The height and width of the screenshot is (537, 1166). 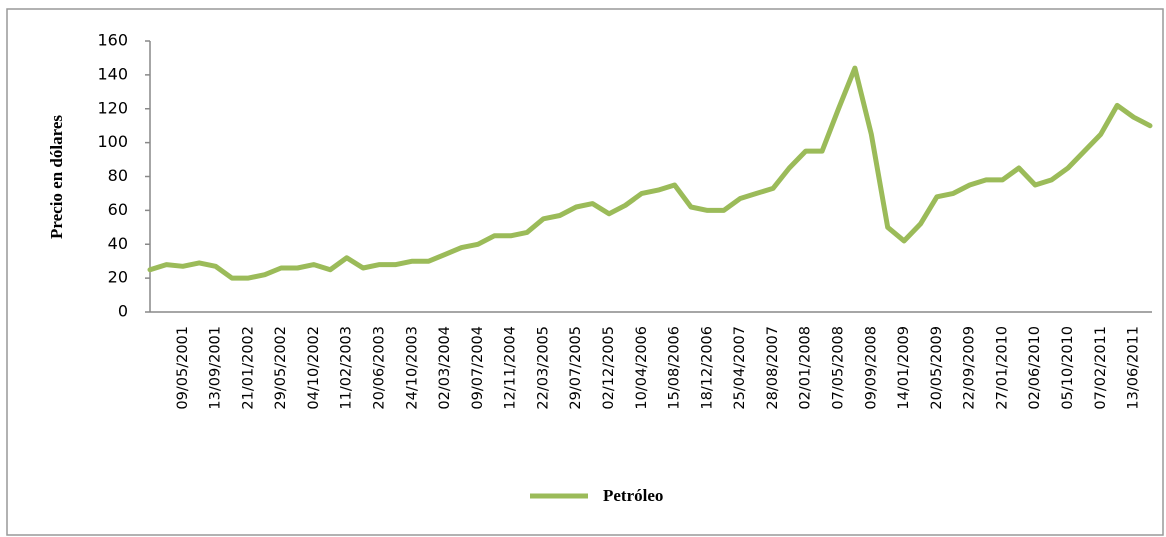 What do you see at coordinates (1068, 368) in the screenshot?
I see `x-tick-label: 05/10/2010` at bounding box center [1068, 368].